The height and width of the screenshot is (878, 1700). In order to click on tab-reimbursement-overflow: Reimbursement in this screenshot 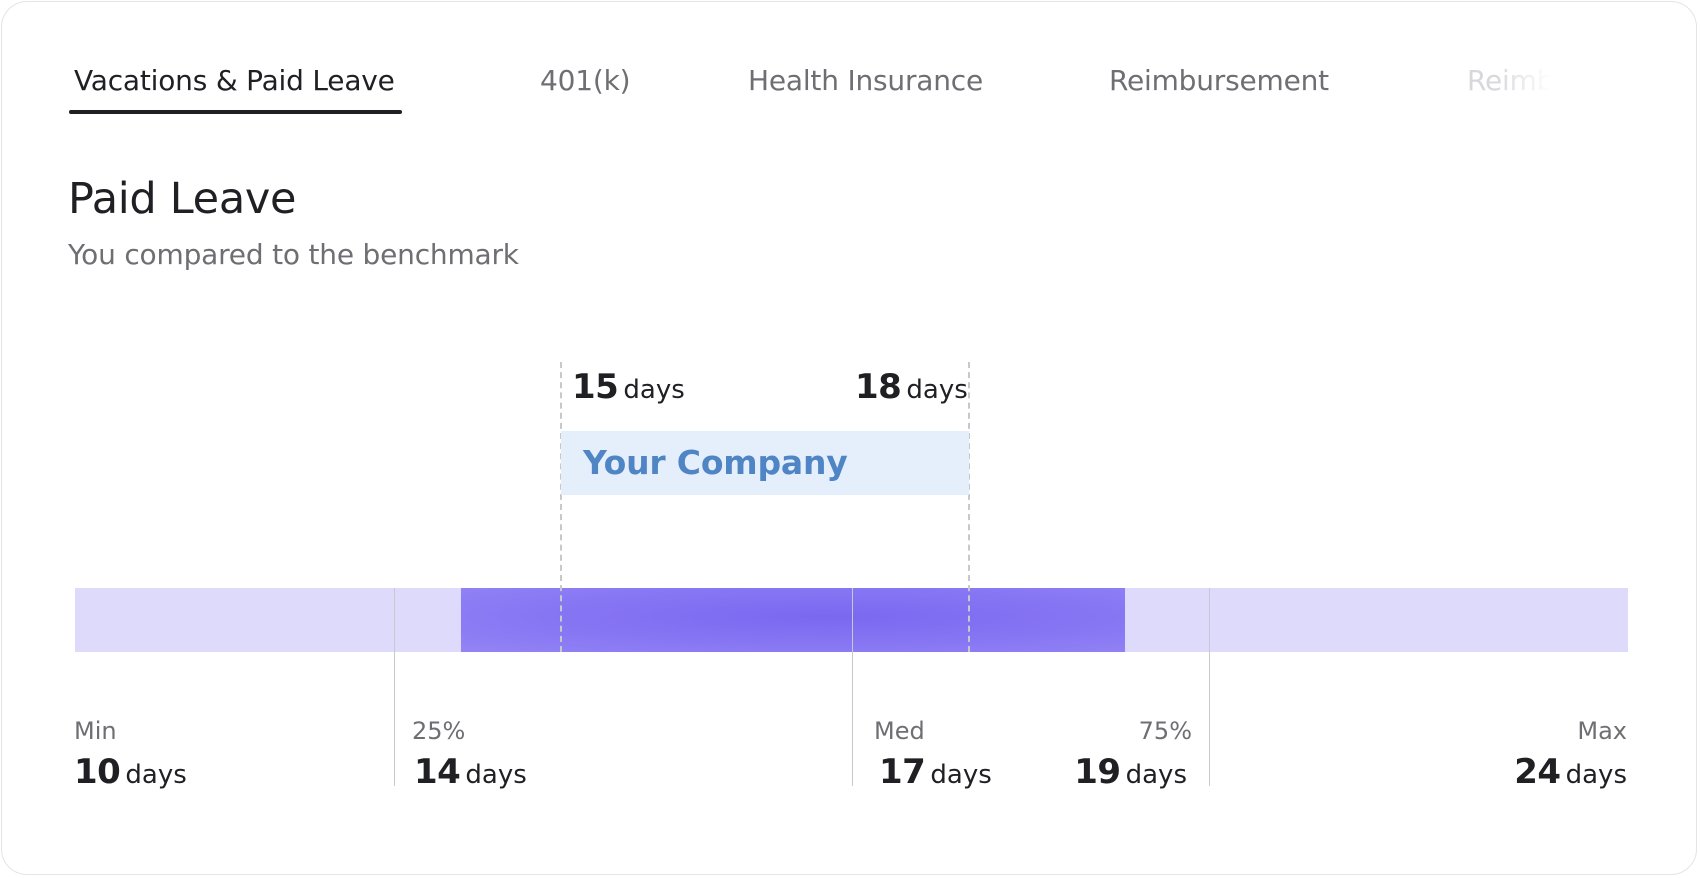, I will do `click(1509, 80)`.